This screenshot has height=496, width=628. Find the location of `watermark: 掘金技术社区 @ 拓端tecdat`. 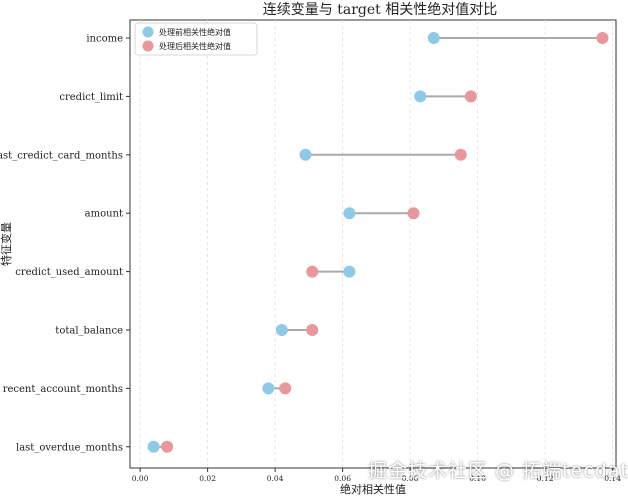

watermark: 掘金技术社区 @ 拓端tecdat is located at coordinates (498, 471).